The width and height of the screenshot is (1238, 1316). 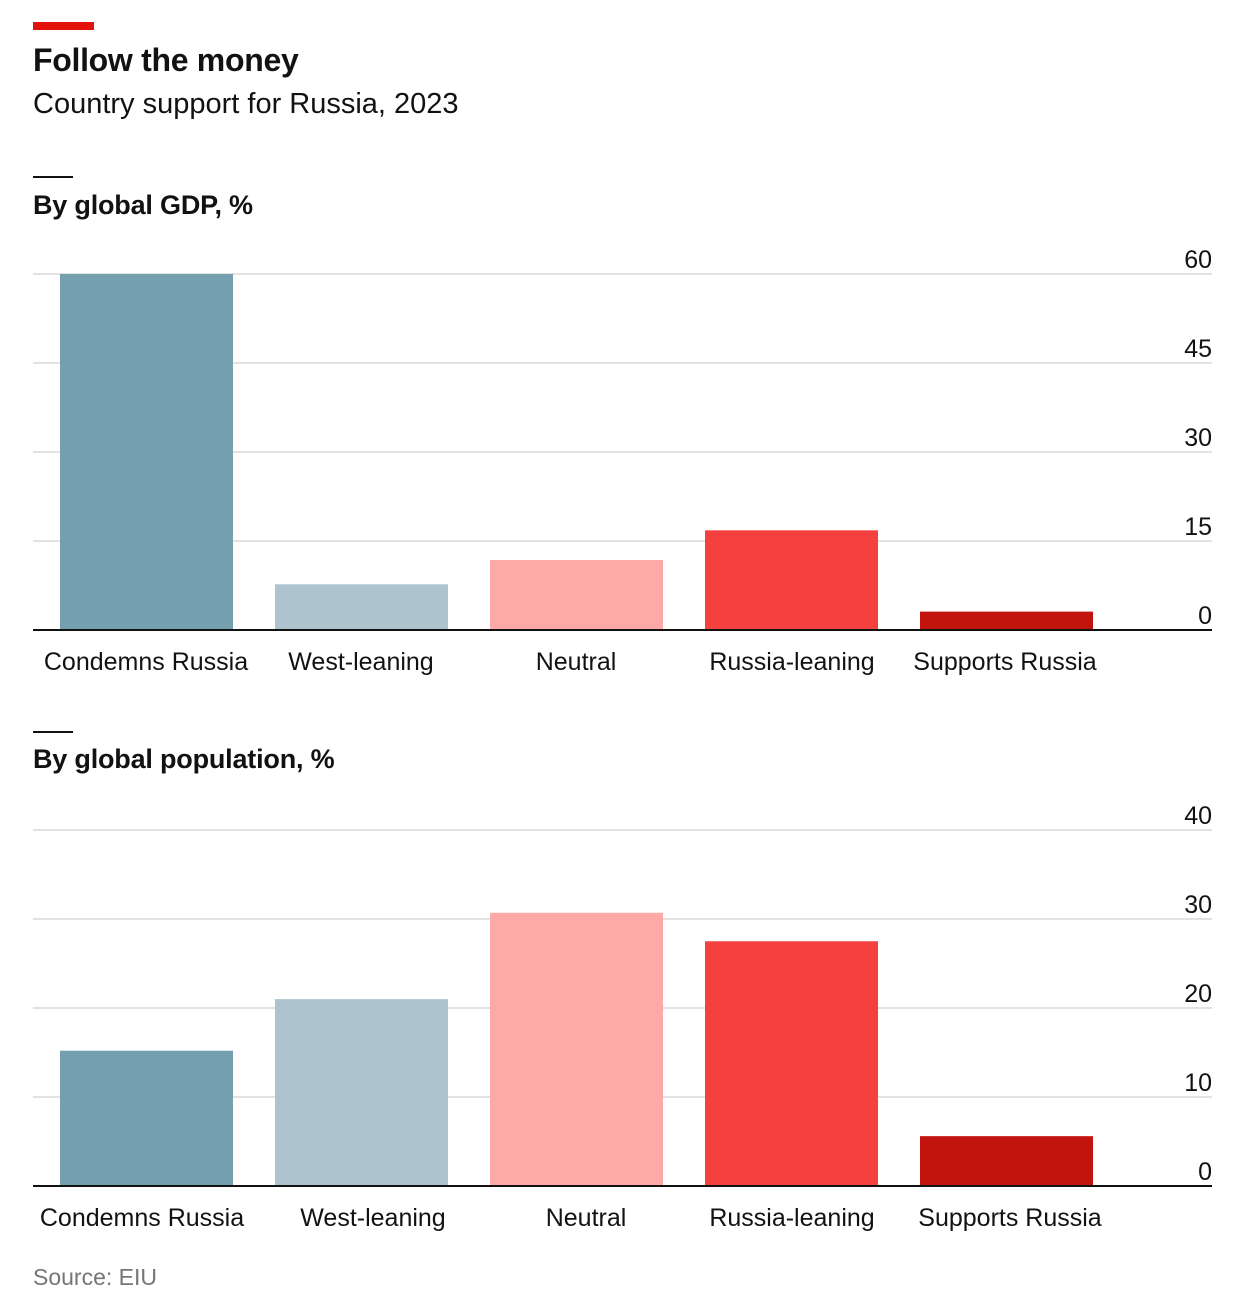 What do you see at coordinates (1198, 260) in the screenshot?
I see `y-tick-label: 60` at bounding box center [1198, 260].